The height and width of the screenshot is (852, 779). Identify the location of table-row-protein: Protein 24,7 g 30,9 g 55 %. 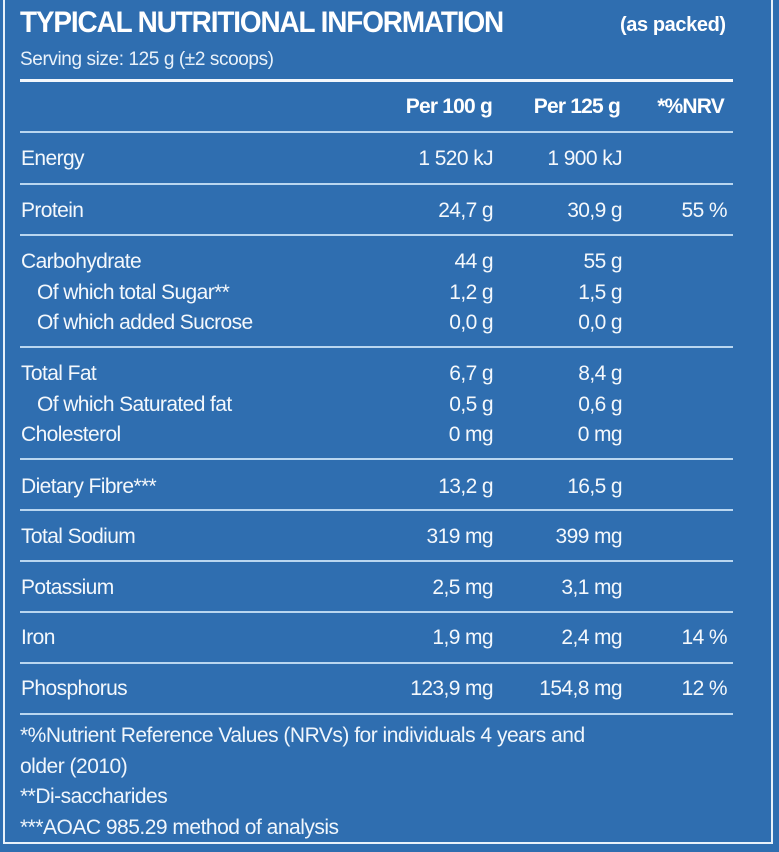
(389, 211).